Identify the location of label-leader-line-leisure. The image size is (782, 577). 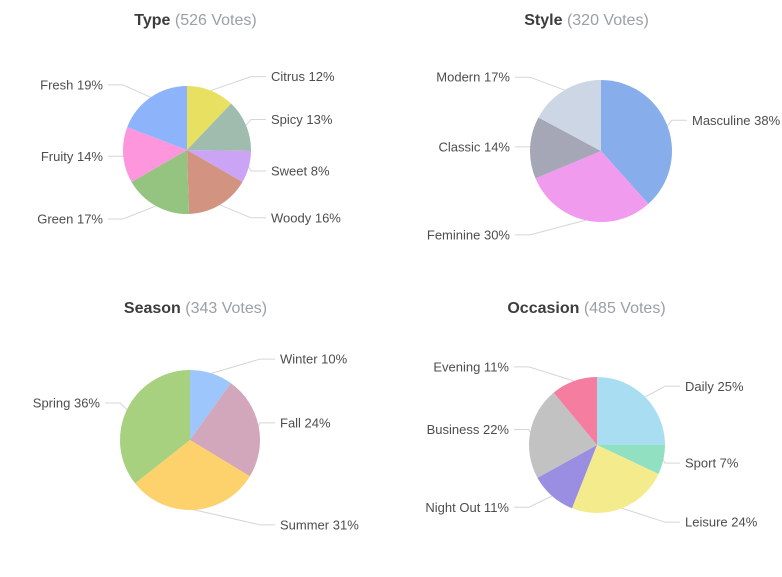
(650, 515).